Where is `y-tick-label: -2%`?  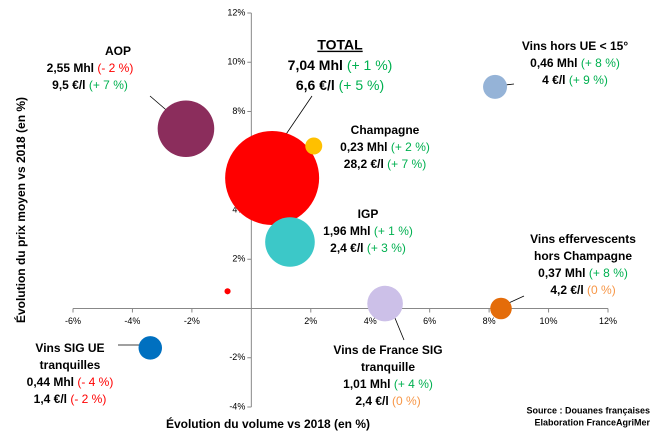
y-tick-label: -2% is located at coordinates (237, 357).